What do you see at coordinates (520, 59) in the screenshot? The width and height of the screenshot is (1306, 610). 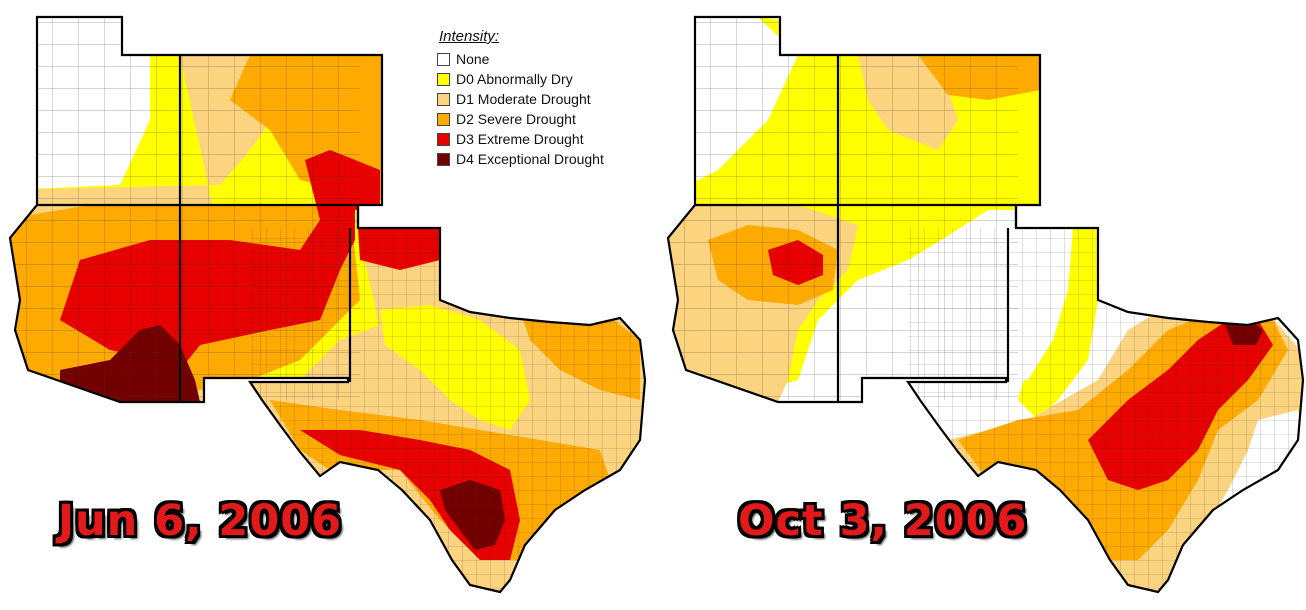 I see `legend-item-none: None` at bounding box center [520, 59].